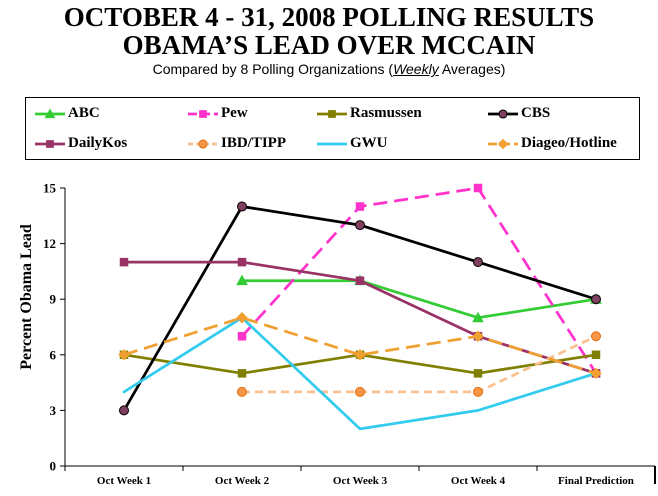 This screenshot has width=658, height=496. I want to click on legend-marker-abc, so click(50, 112).